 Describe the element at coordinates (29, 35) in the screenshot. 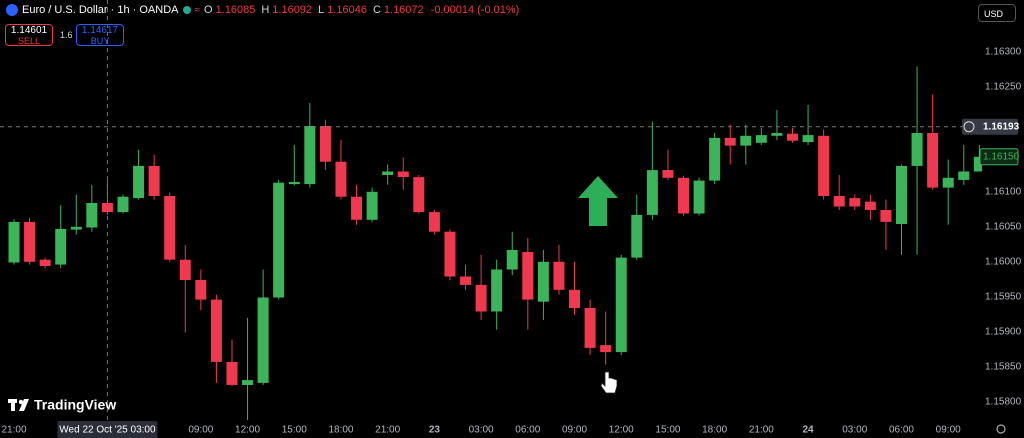

I see `sell-button: 1.14601 SELL` at that location.